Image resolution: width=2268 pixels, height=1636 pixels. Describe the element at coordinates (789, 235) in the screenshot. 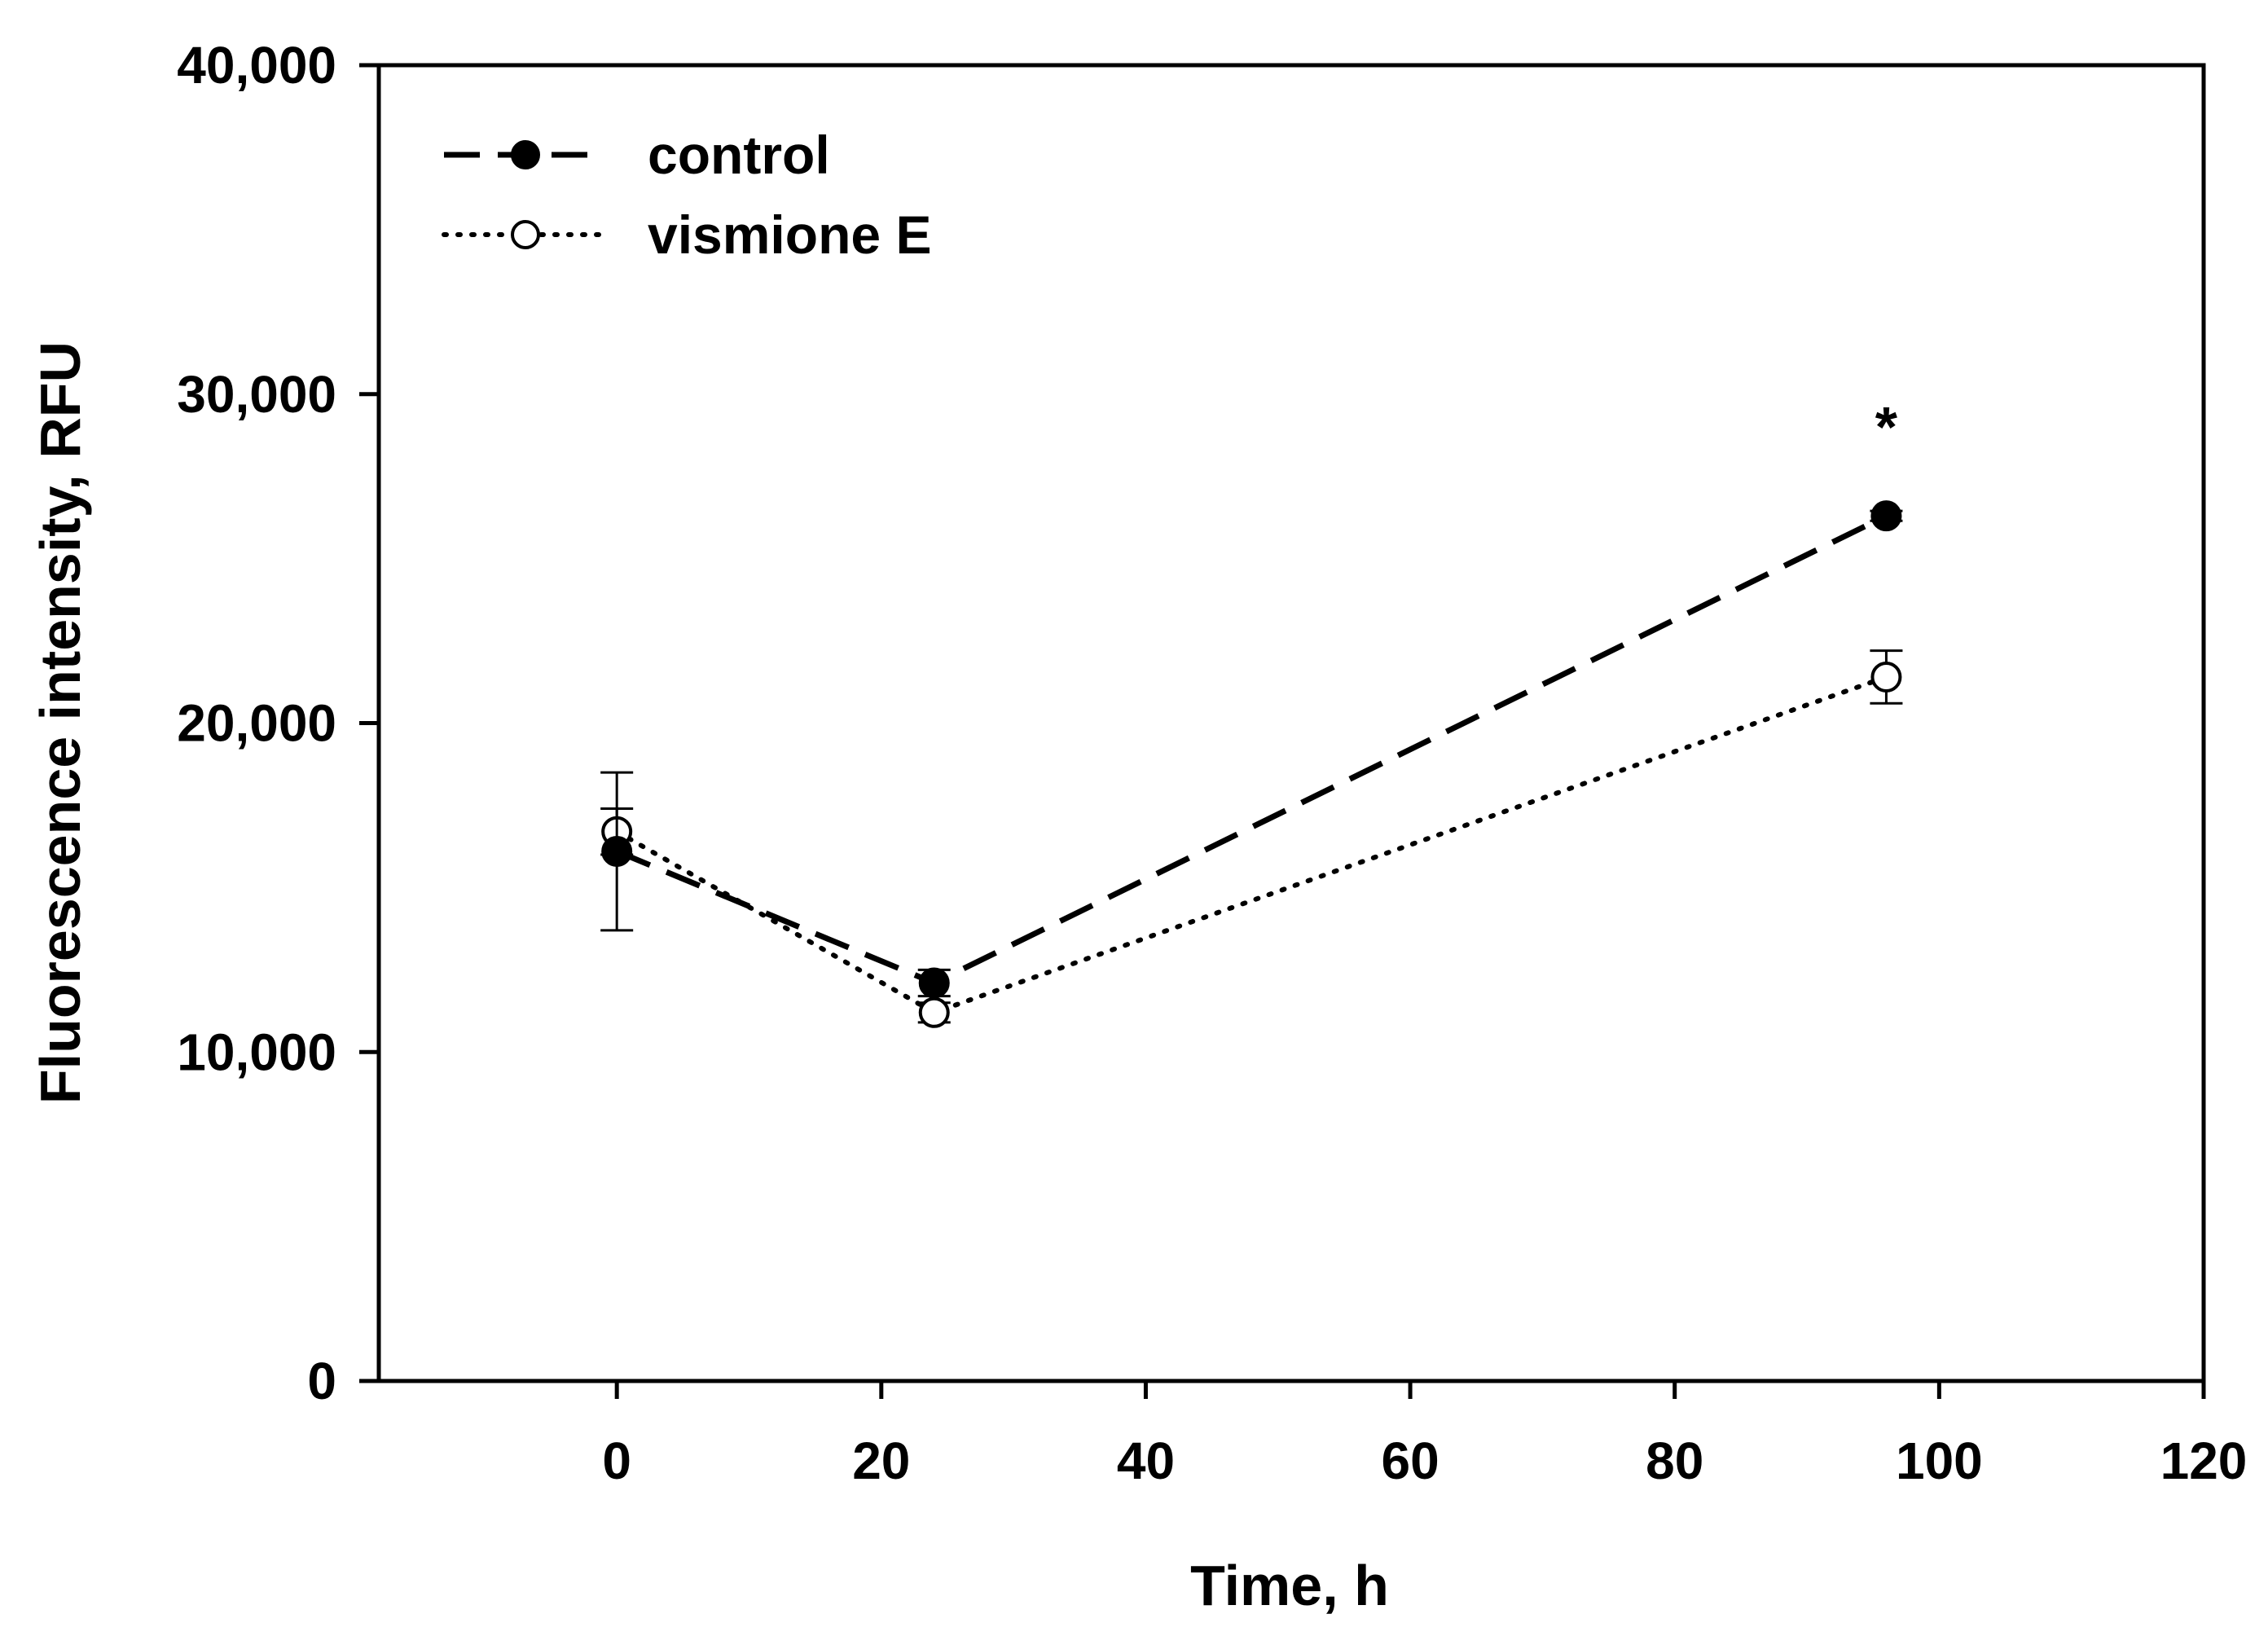

I see `legend-label-vismione-e: vismione E` at that location.